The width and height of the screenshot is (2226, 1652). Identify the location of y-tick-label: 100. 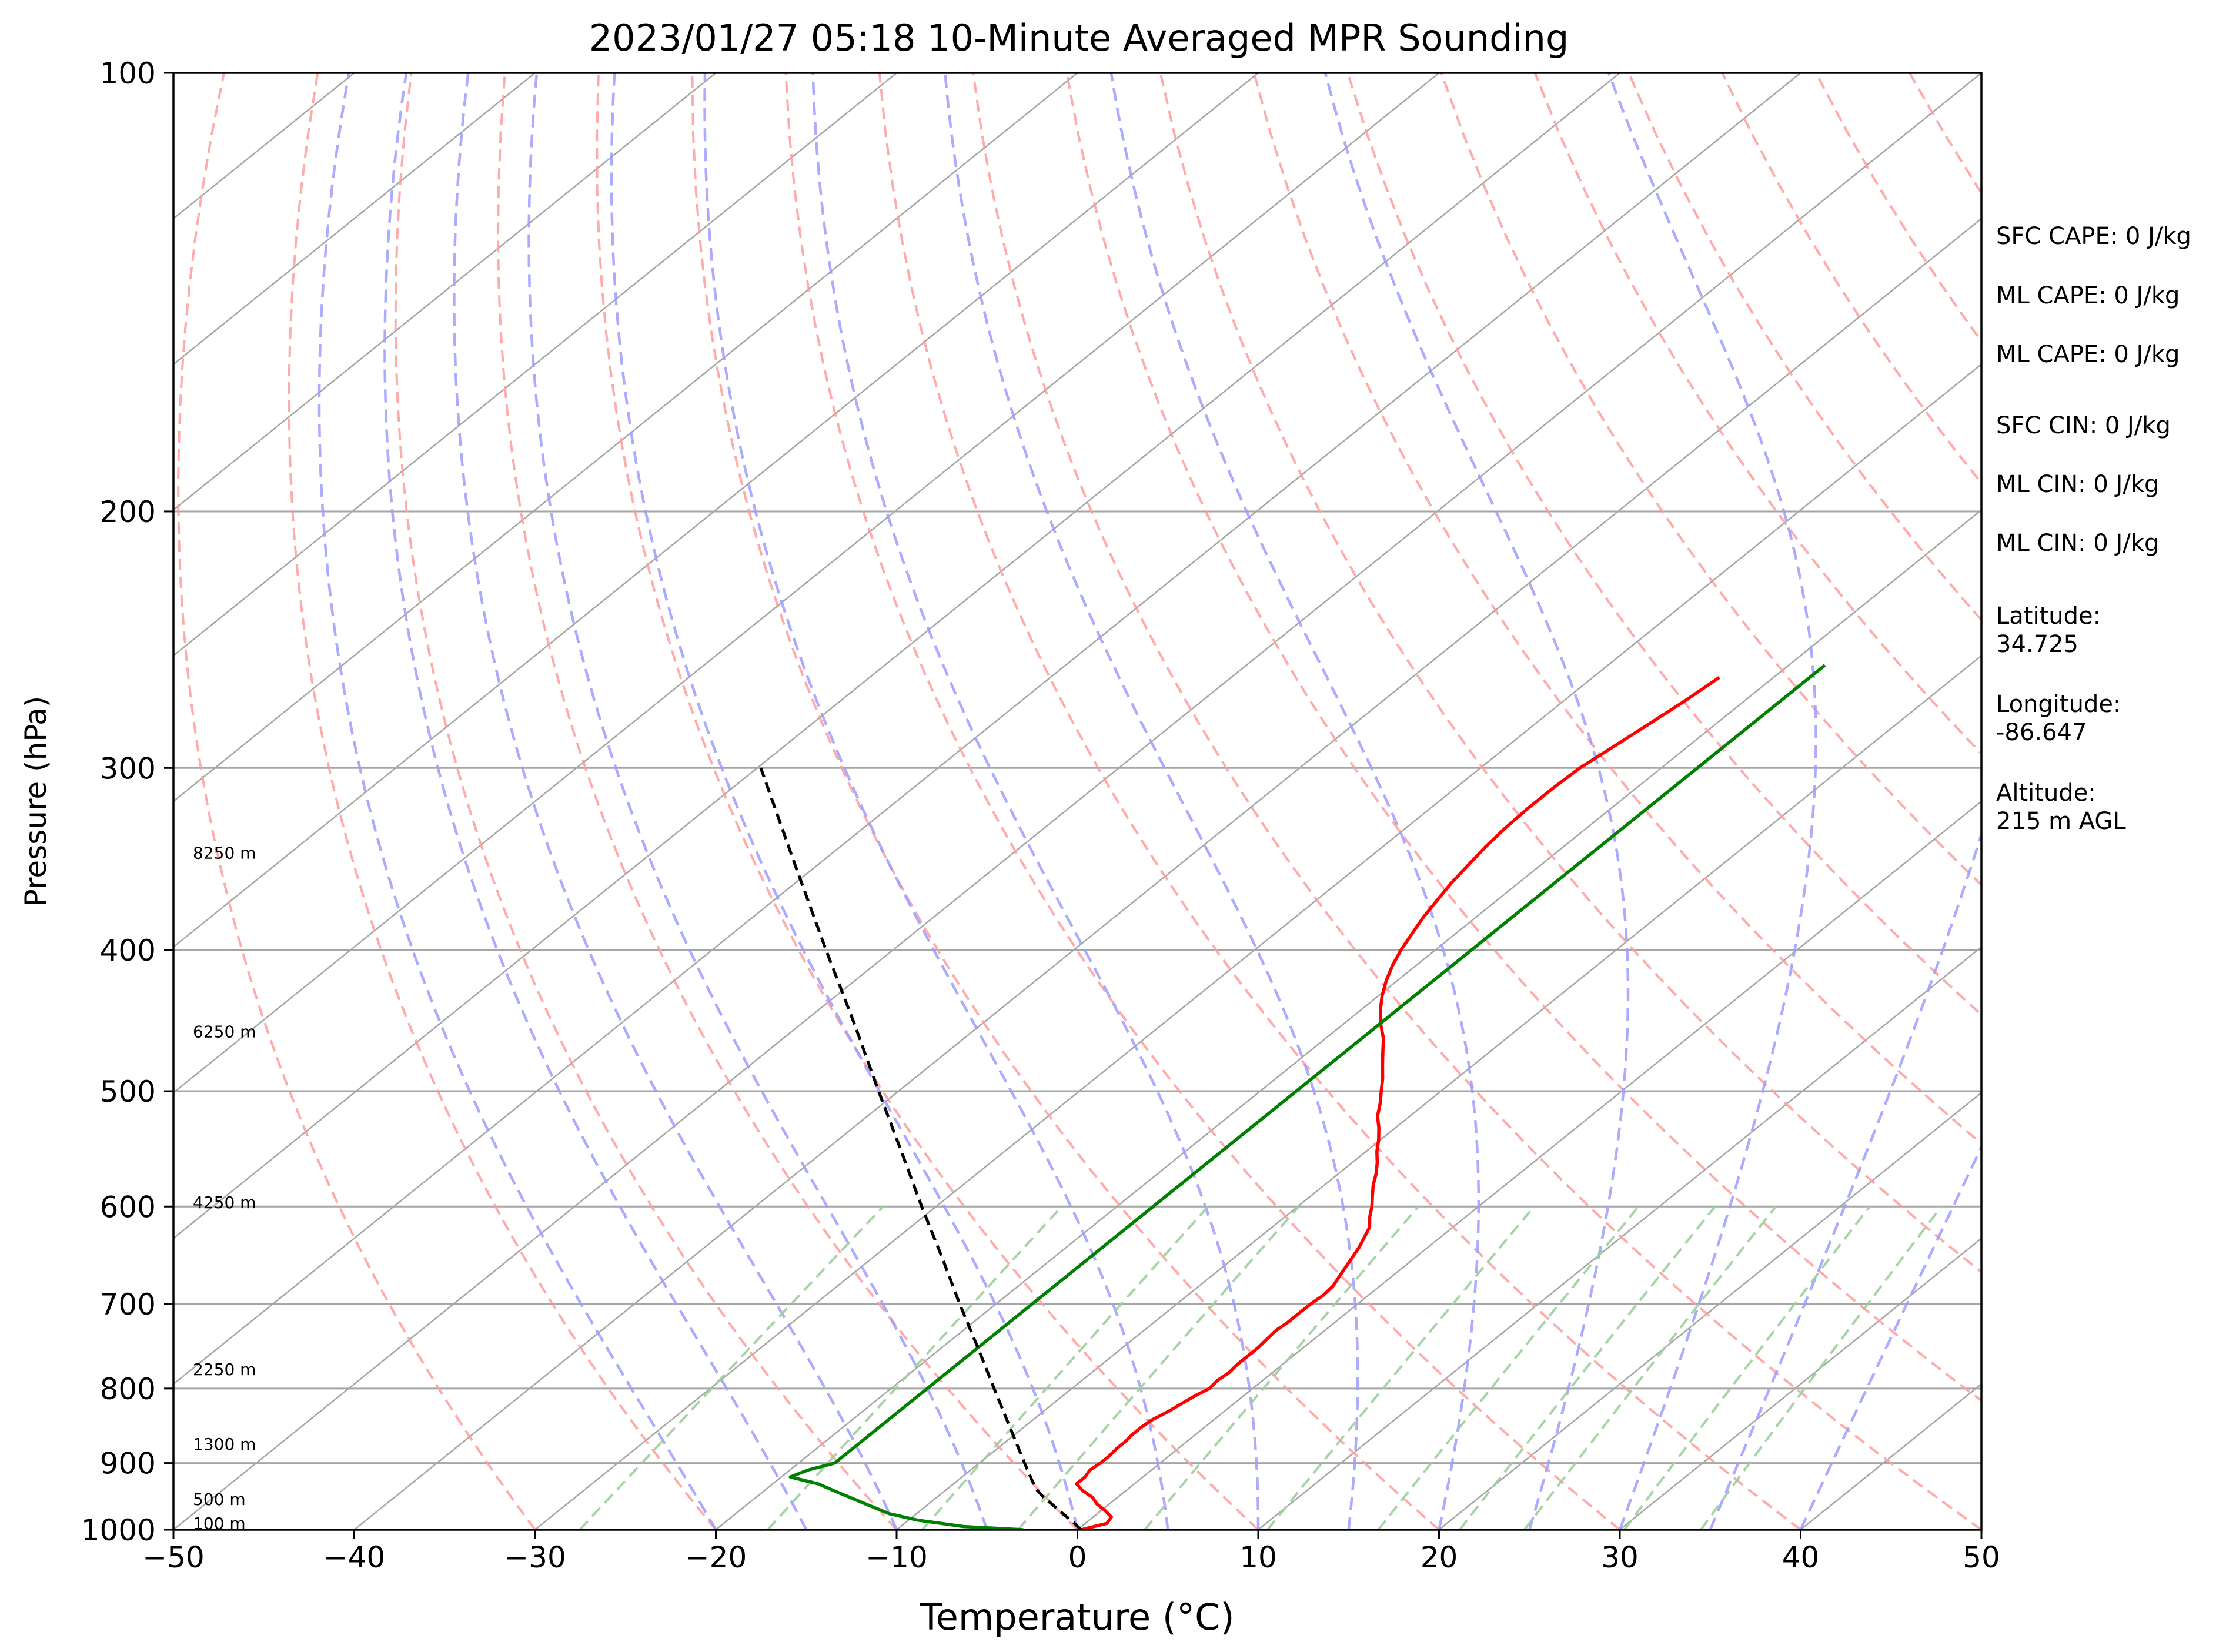
(128, 74).